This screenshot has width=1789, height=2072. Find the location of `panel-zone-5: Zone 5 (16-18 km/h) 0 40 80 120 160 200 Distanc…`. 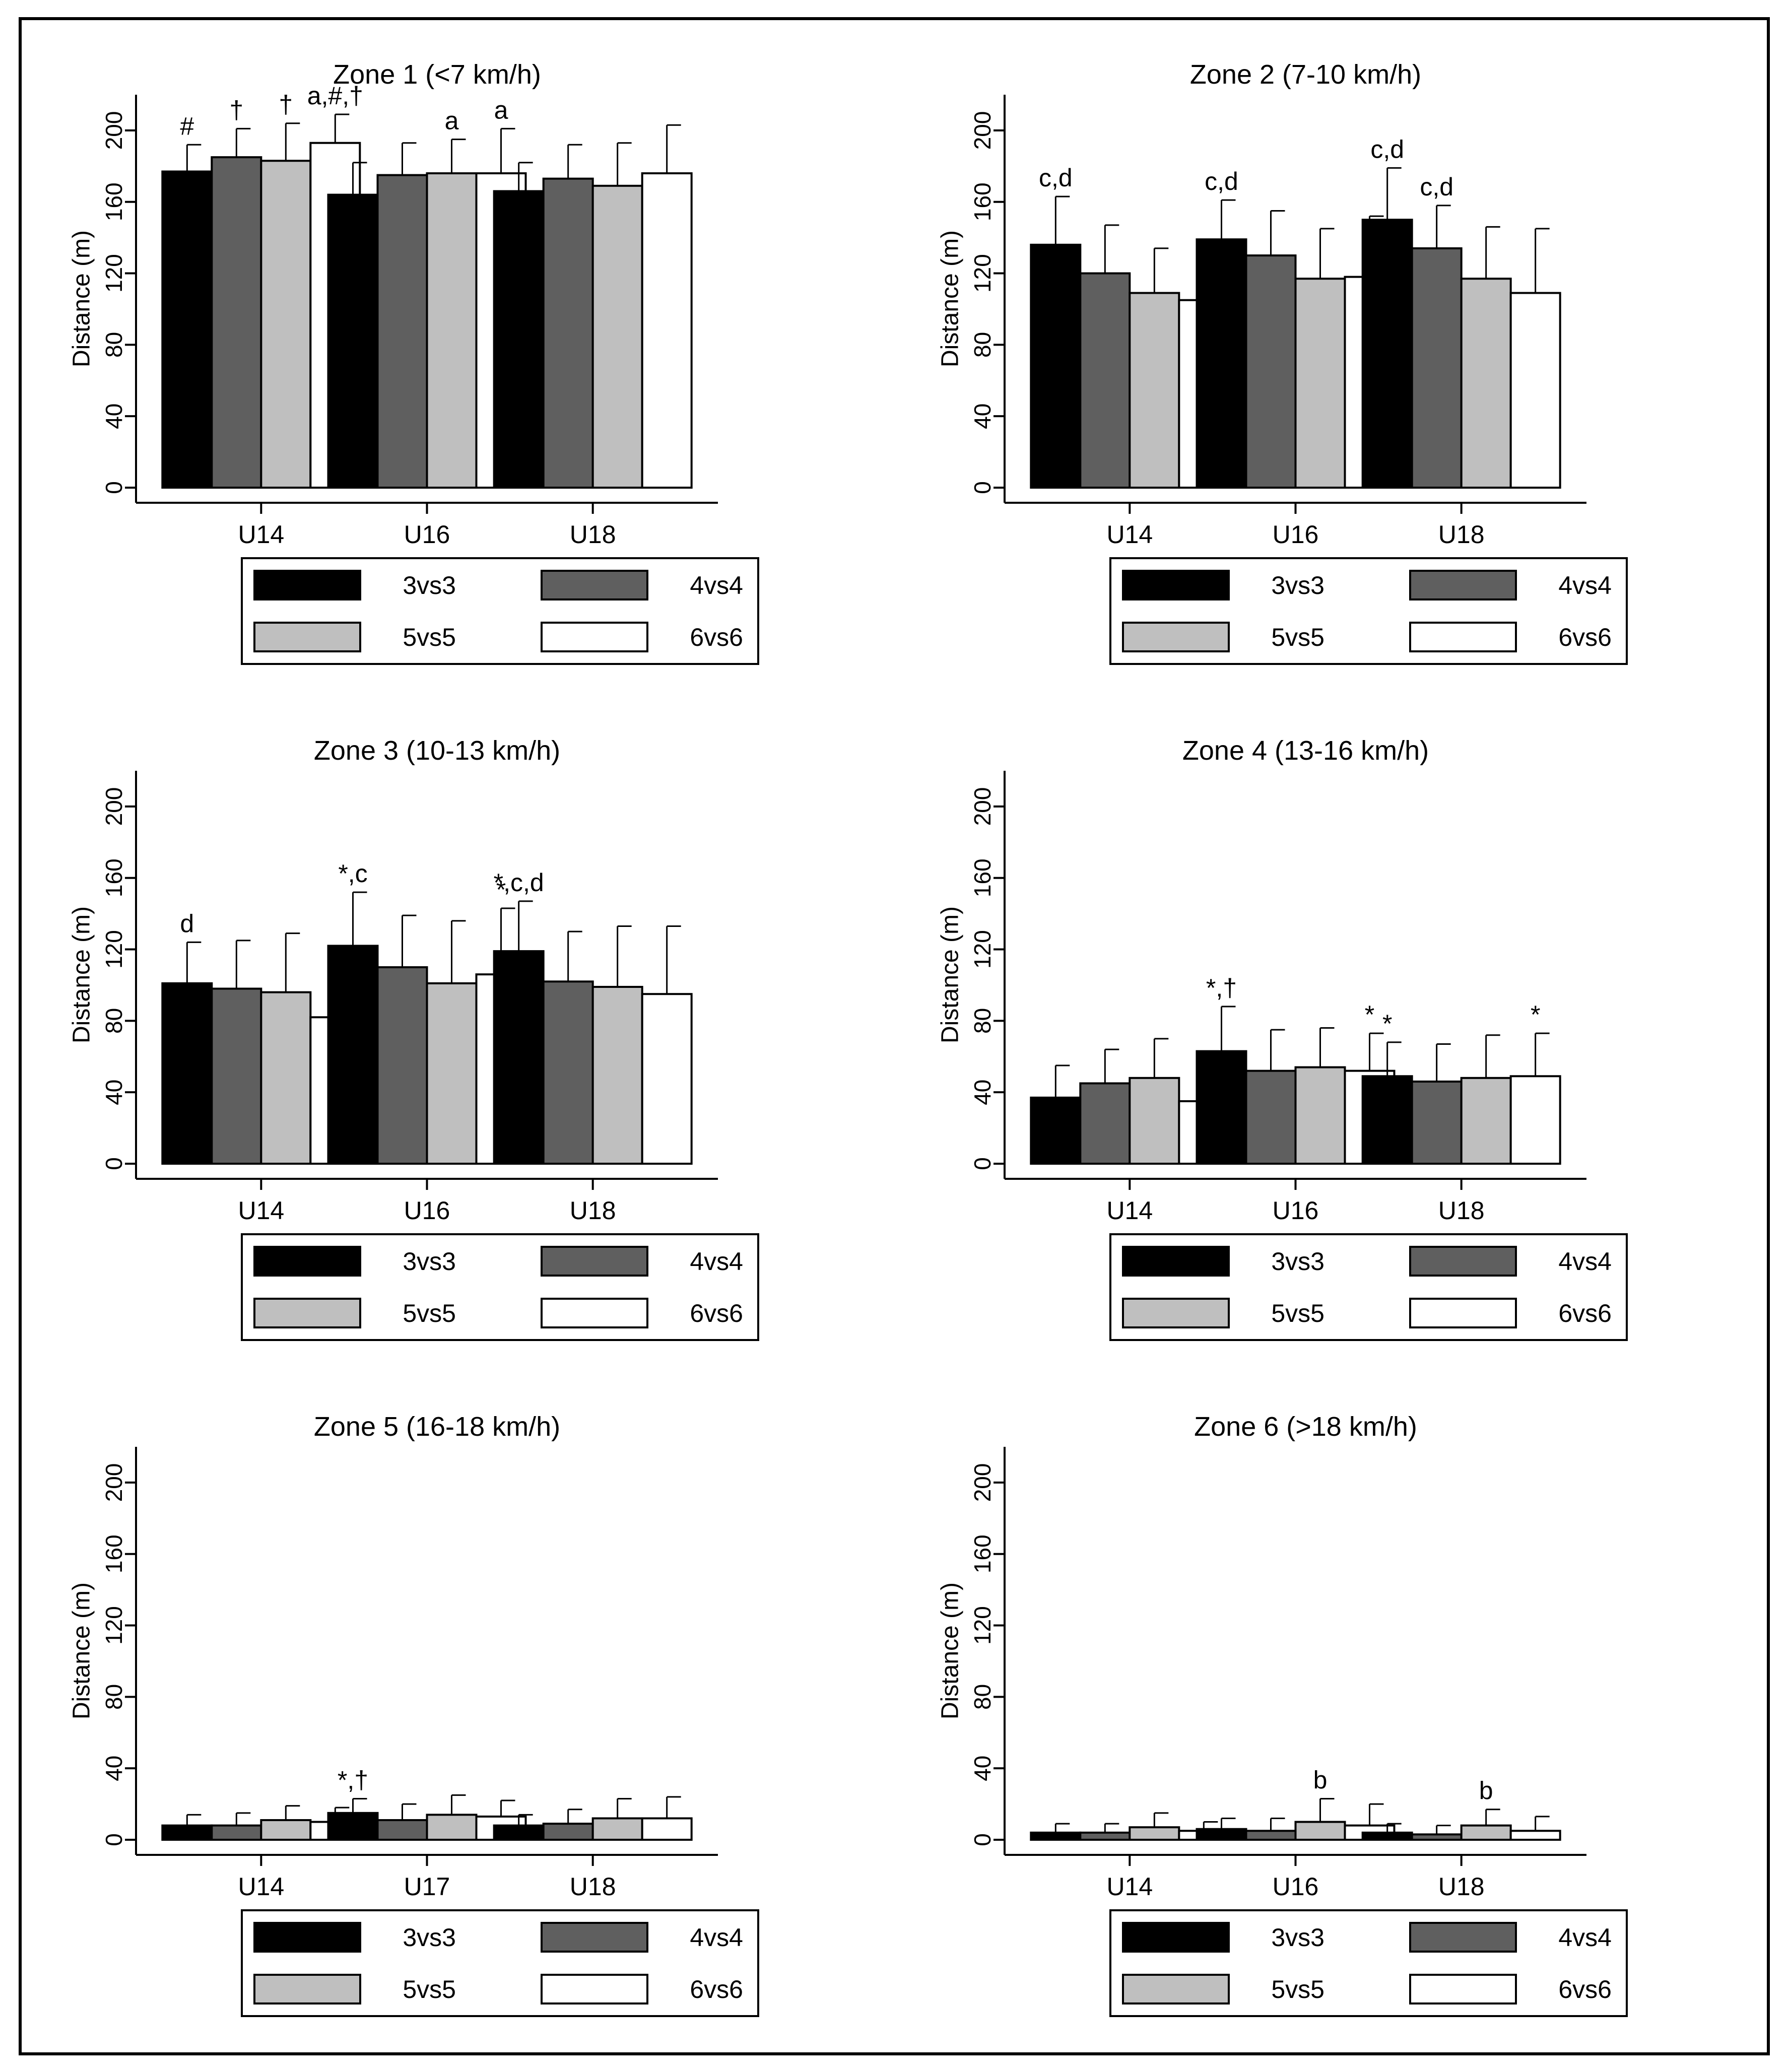

panel-zone-5: Zone 5 (16-18 km/h) 0 40 80 120 160 200 Distanc… is located at coordinates (414, 1714).